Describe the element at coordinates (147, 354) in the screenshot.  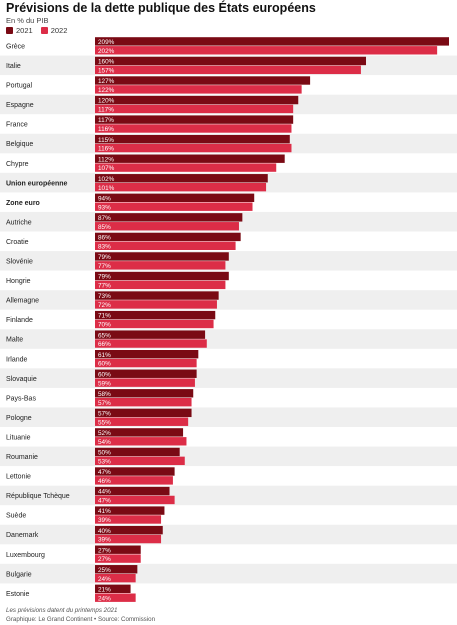
I see `bar-2021-irlande` at that location.